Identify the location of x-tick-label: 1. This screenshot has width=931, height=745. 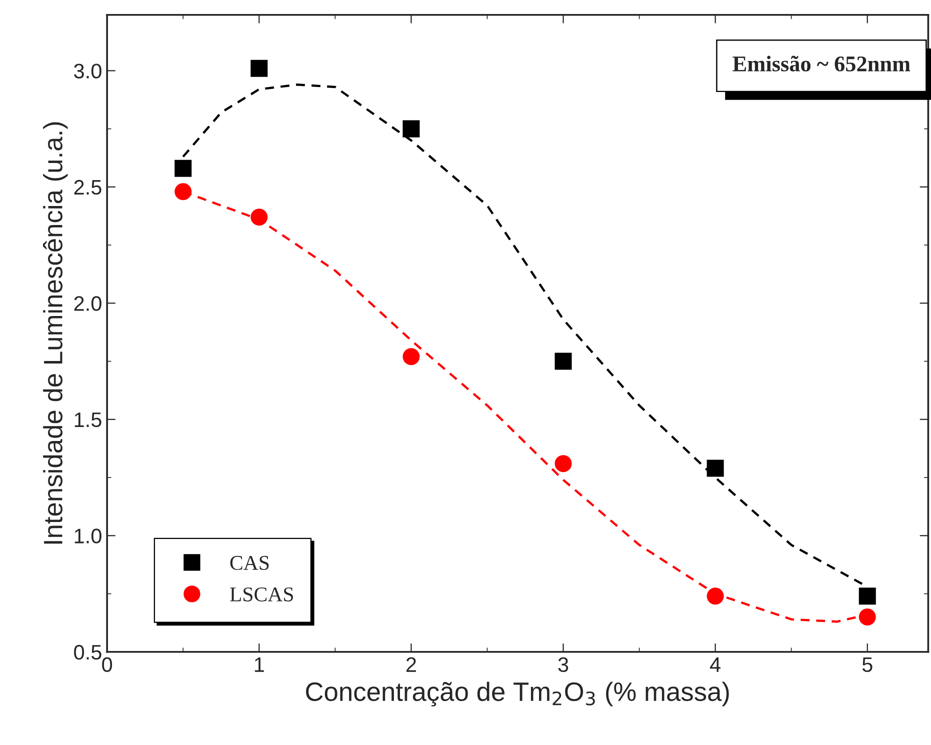
(259, 665).